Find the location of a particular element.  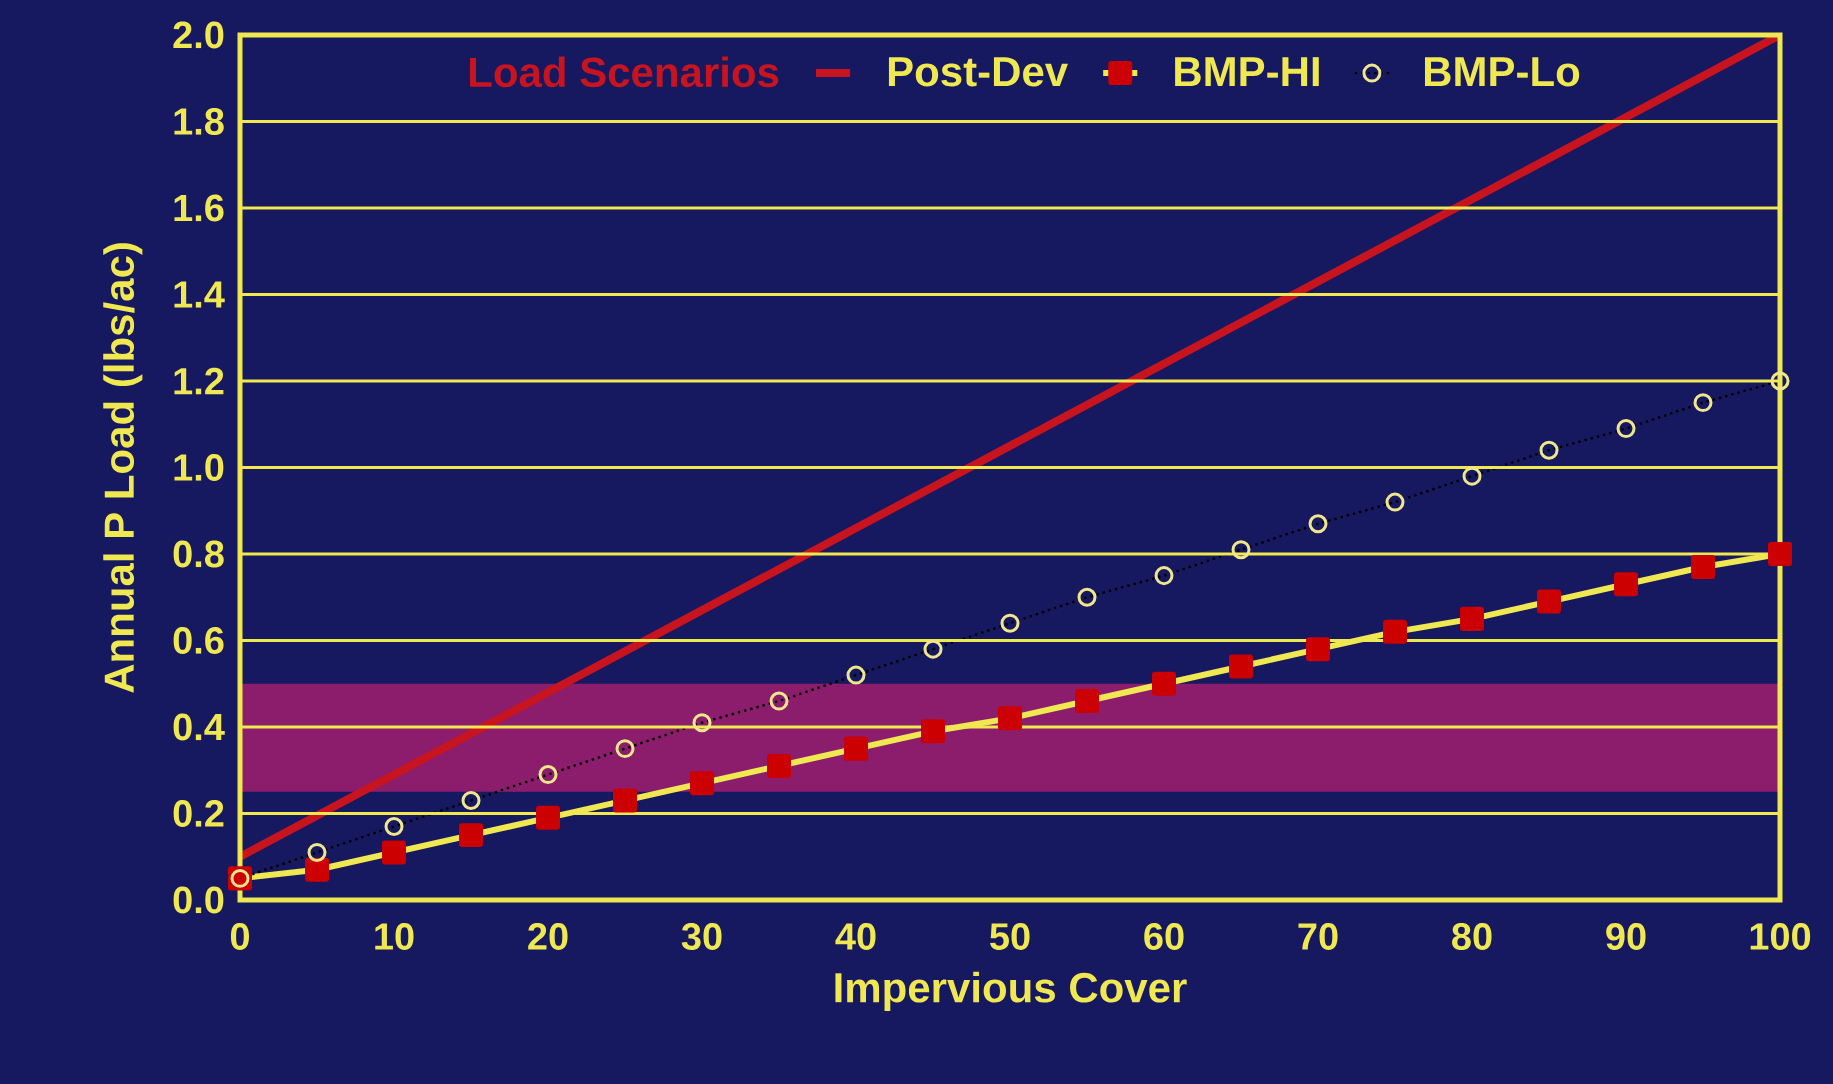

y-tick-label: 0.4 is located at coordinates (199, 727).